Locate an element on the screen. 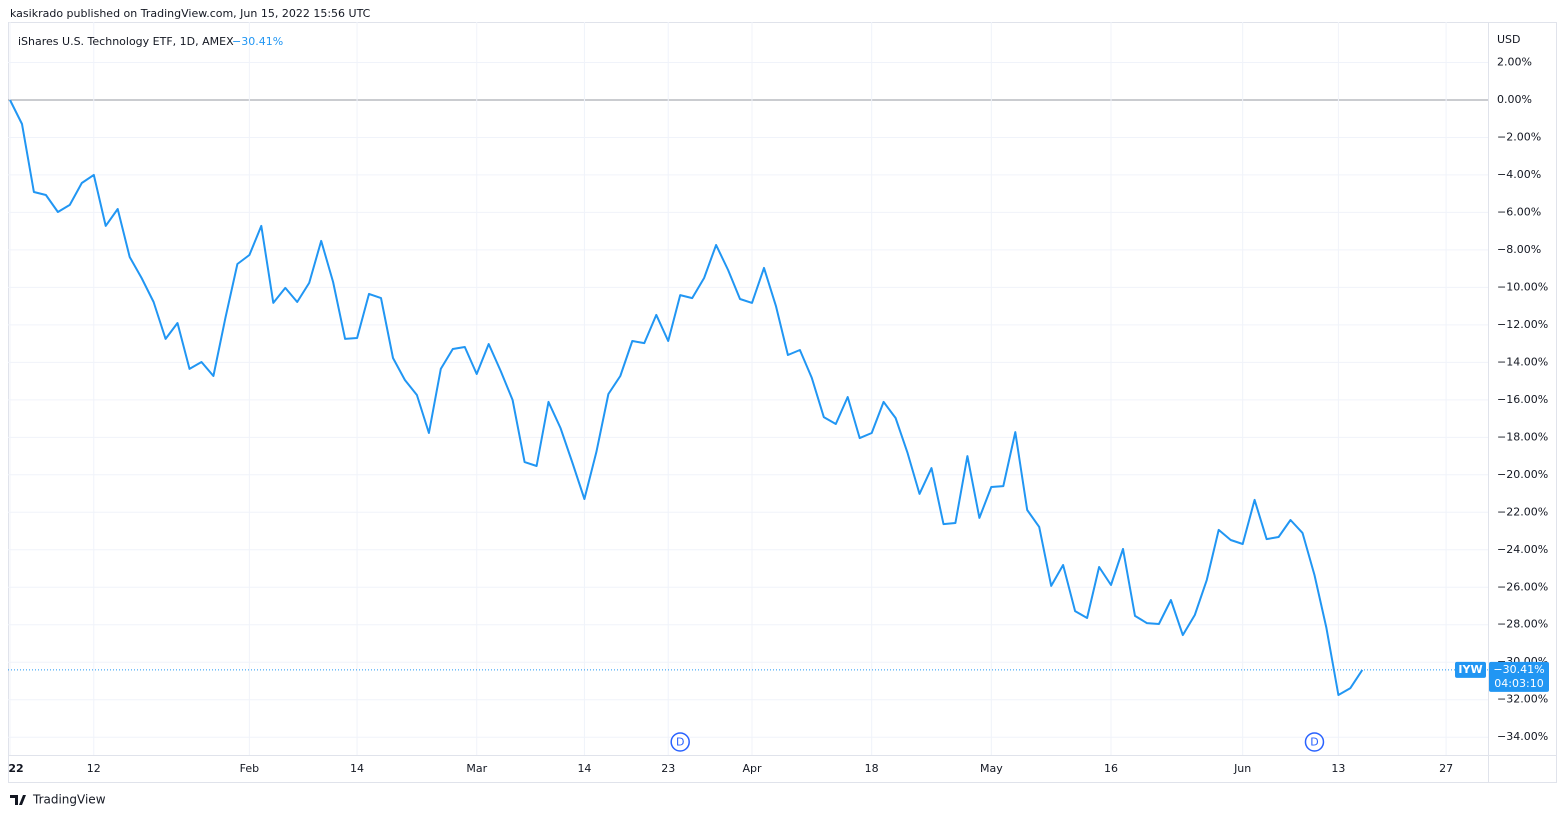 The height and width of the screenshot is (818, 1566). y-tick-label: 0.00% is located at coordinates (1514, 99).